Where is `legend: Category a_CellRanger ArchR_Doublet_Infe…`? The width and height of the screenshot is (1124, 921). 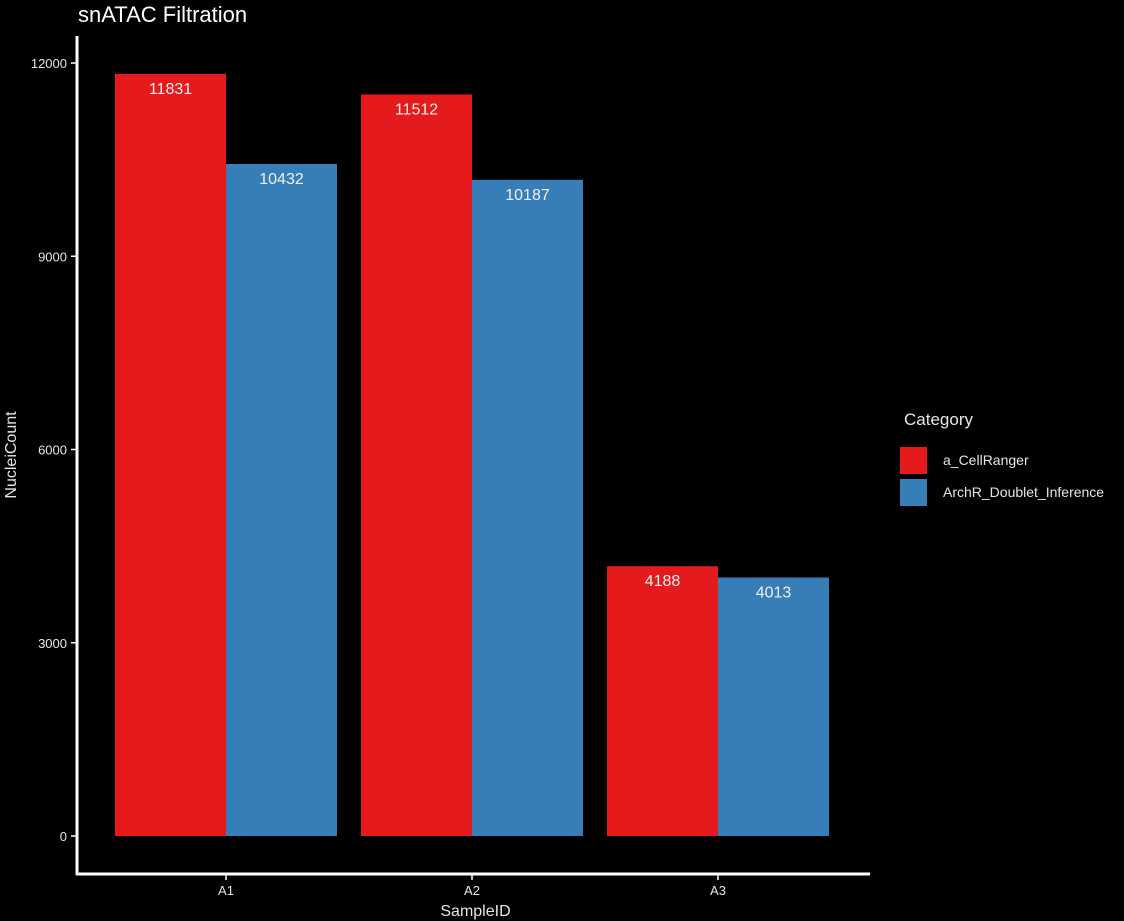 legend: Category a_CellRanger ArchR_Doublet_Infe… is located at coordinates (1002, 459).